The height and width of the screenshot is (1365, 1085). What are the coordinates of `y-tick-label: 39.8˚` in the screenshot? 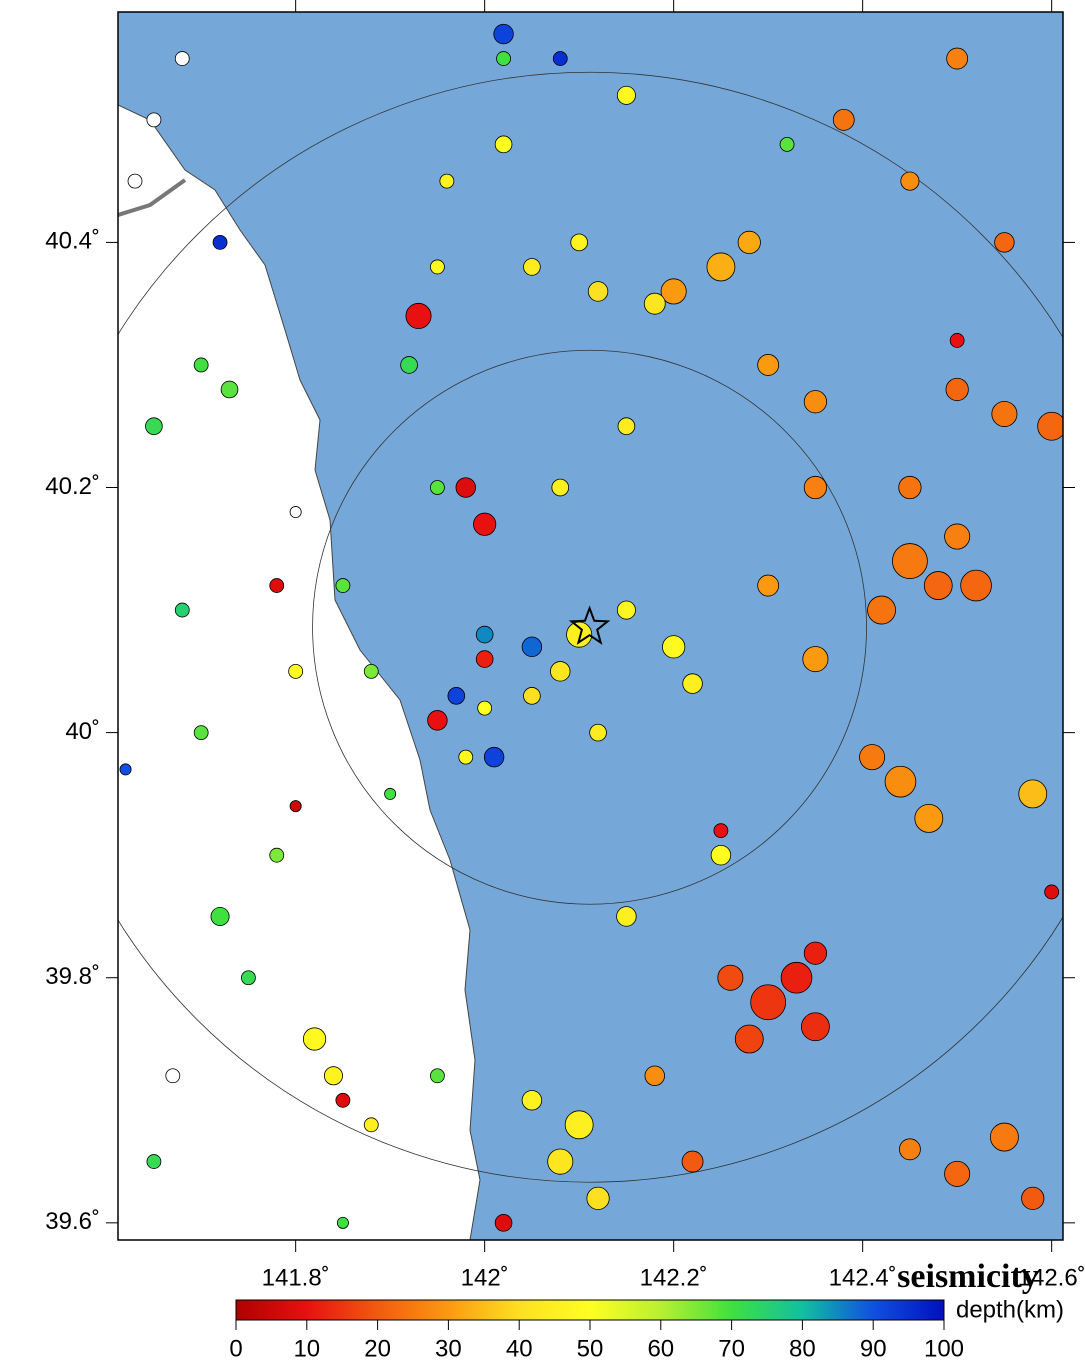 It's located at (72, 976).